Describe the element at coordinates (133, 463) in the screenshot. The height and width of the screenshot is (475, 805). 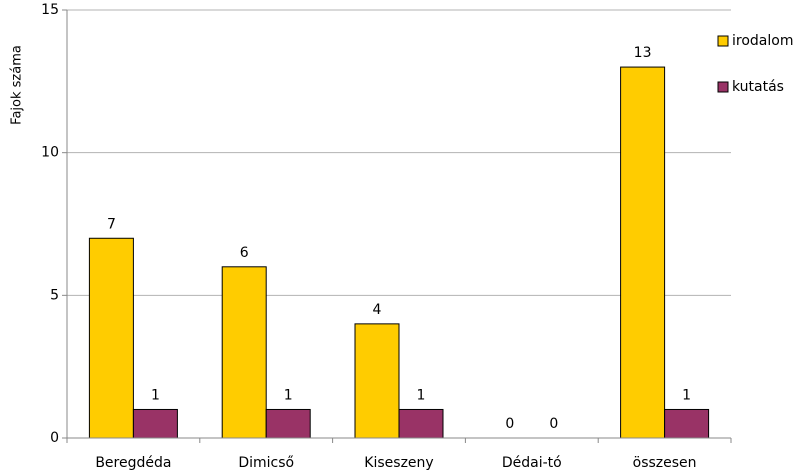
I see `x-tick-label: Beregdéda` at that location.